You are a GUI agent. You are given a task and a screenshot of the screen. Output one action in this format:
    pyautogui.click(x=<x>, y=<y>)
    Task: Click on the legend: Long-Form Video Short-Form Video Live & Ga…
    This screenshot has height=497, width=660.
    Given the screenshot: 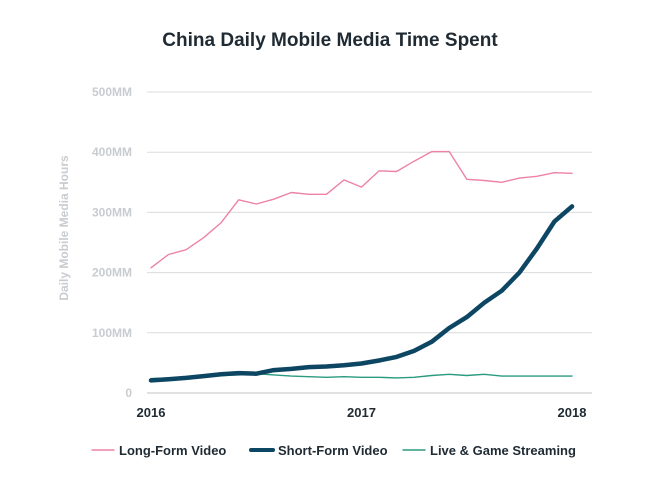 What is the action you would take?
    pyautogui.click(x=333, y=450)
    